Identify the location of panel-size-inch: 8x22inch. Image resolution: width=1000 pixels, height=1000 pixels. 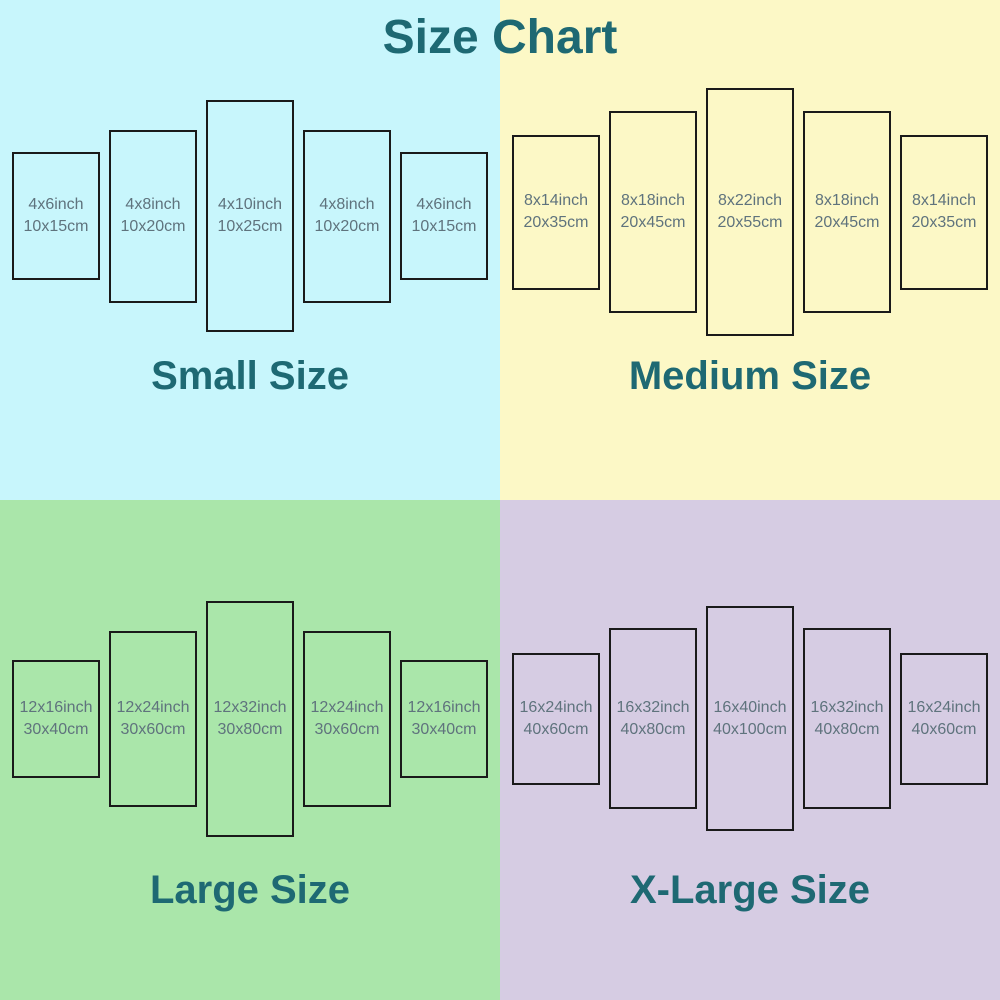
(750, 200).